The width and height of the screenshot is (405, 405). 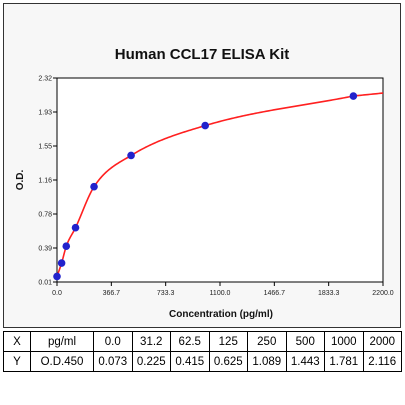 I want to click on table-cell: 2.116, so click(x=382, y=361).